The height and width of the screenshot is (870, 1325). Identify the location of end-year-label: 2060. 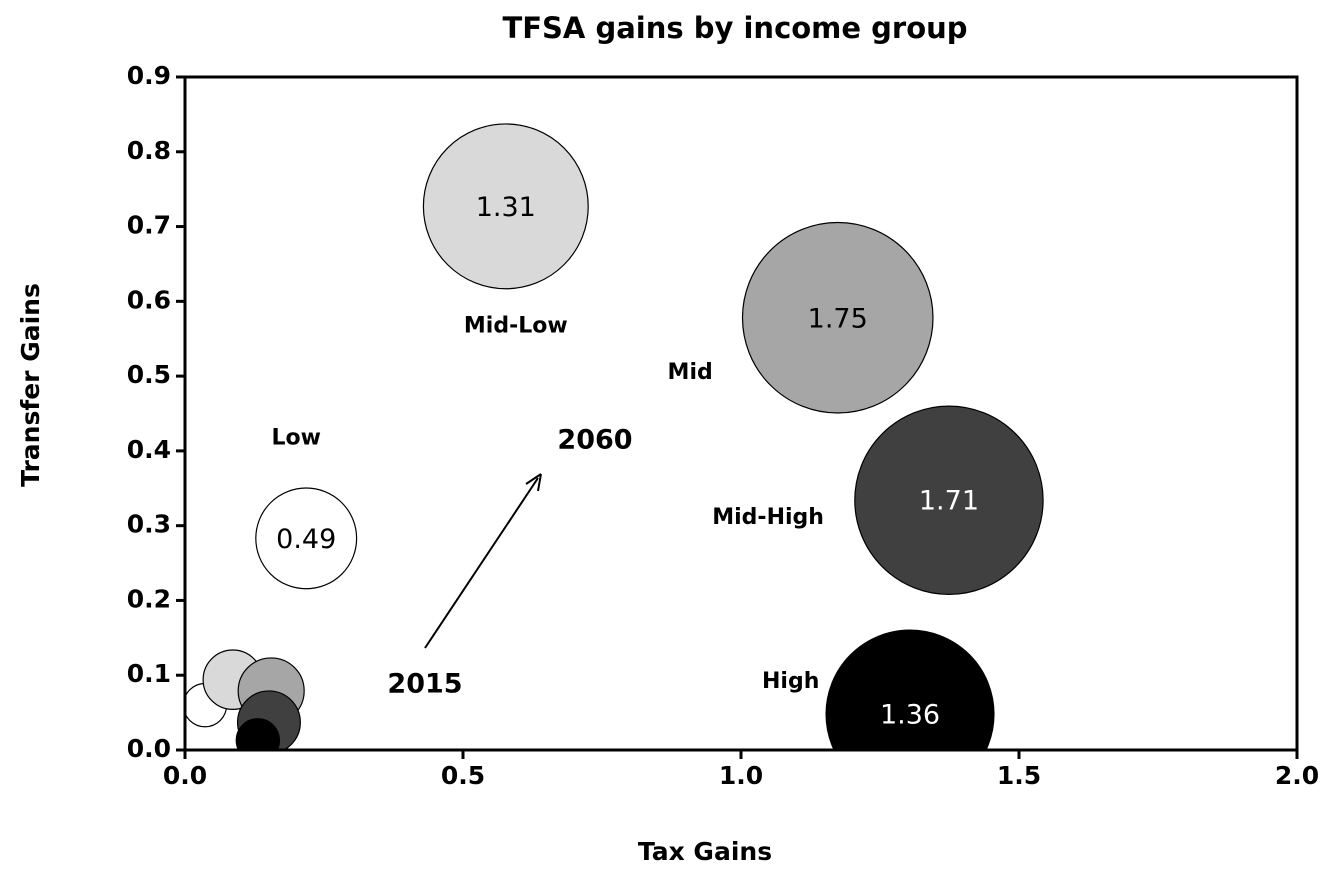
(594, 440).